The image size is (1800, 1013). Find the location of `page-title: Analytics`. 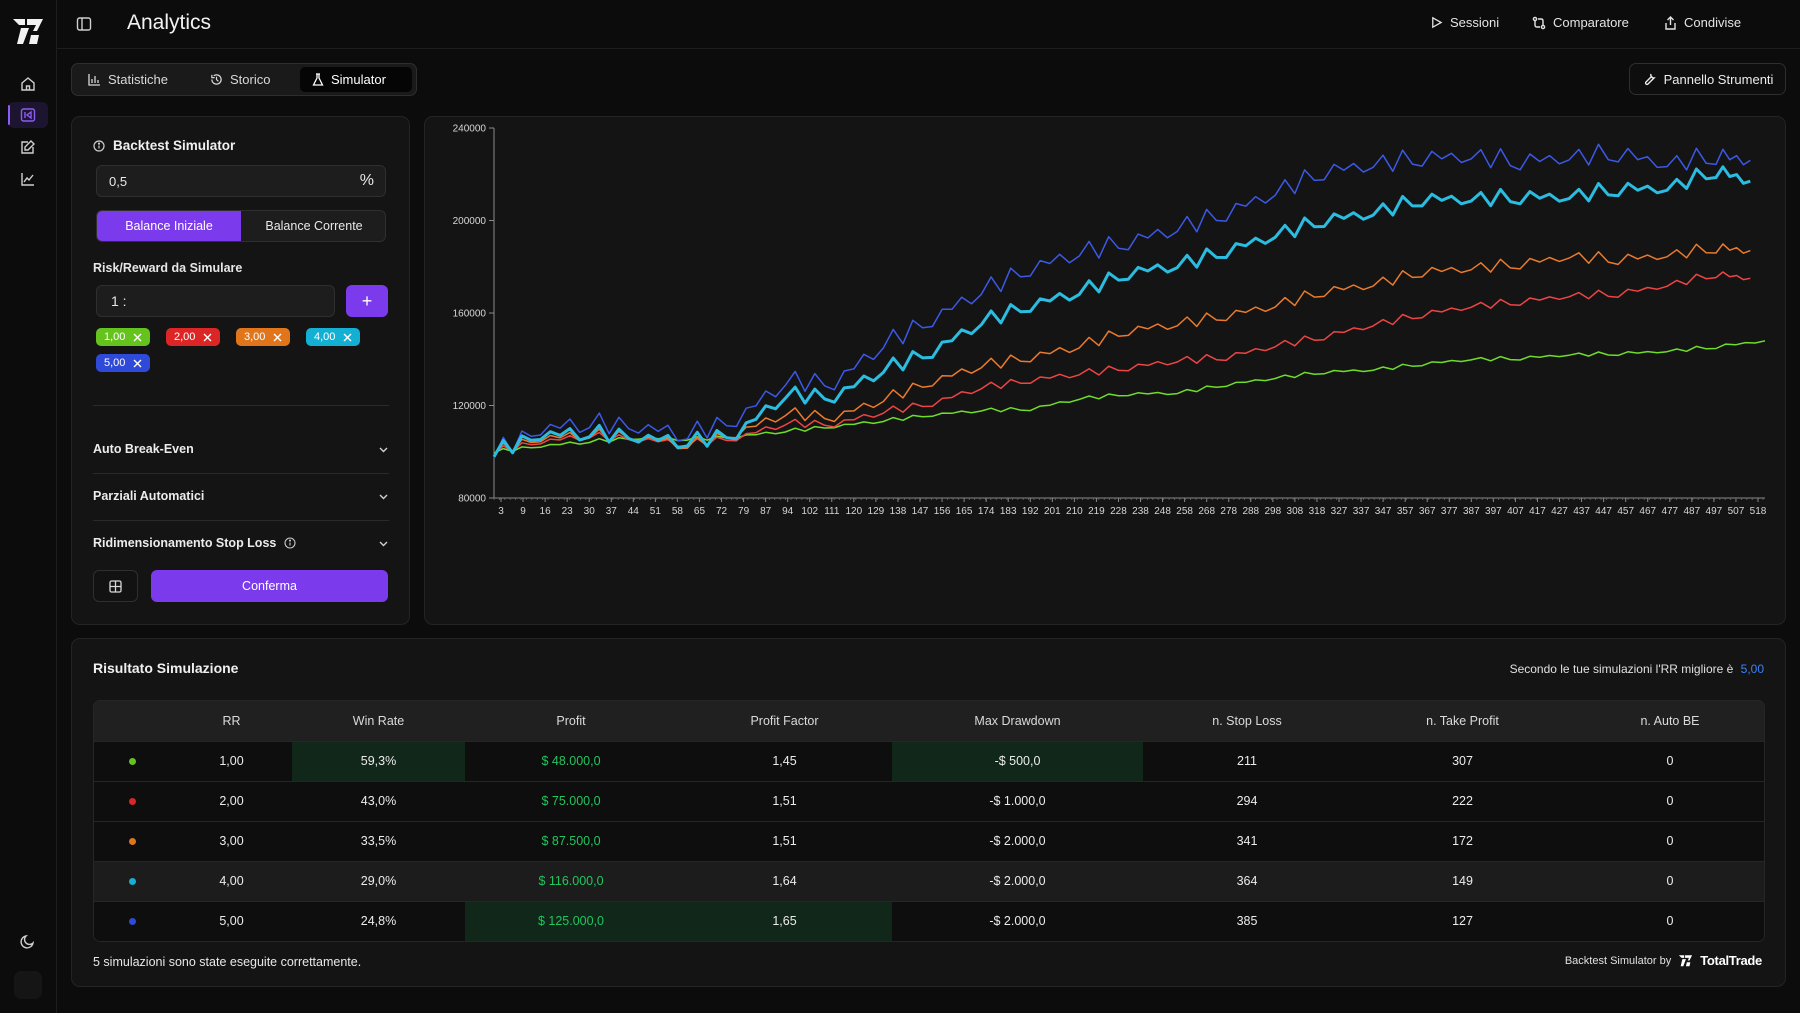

page-title: Analytics is located at coordinates (169, 22).